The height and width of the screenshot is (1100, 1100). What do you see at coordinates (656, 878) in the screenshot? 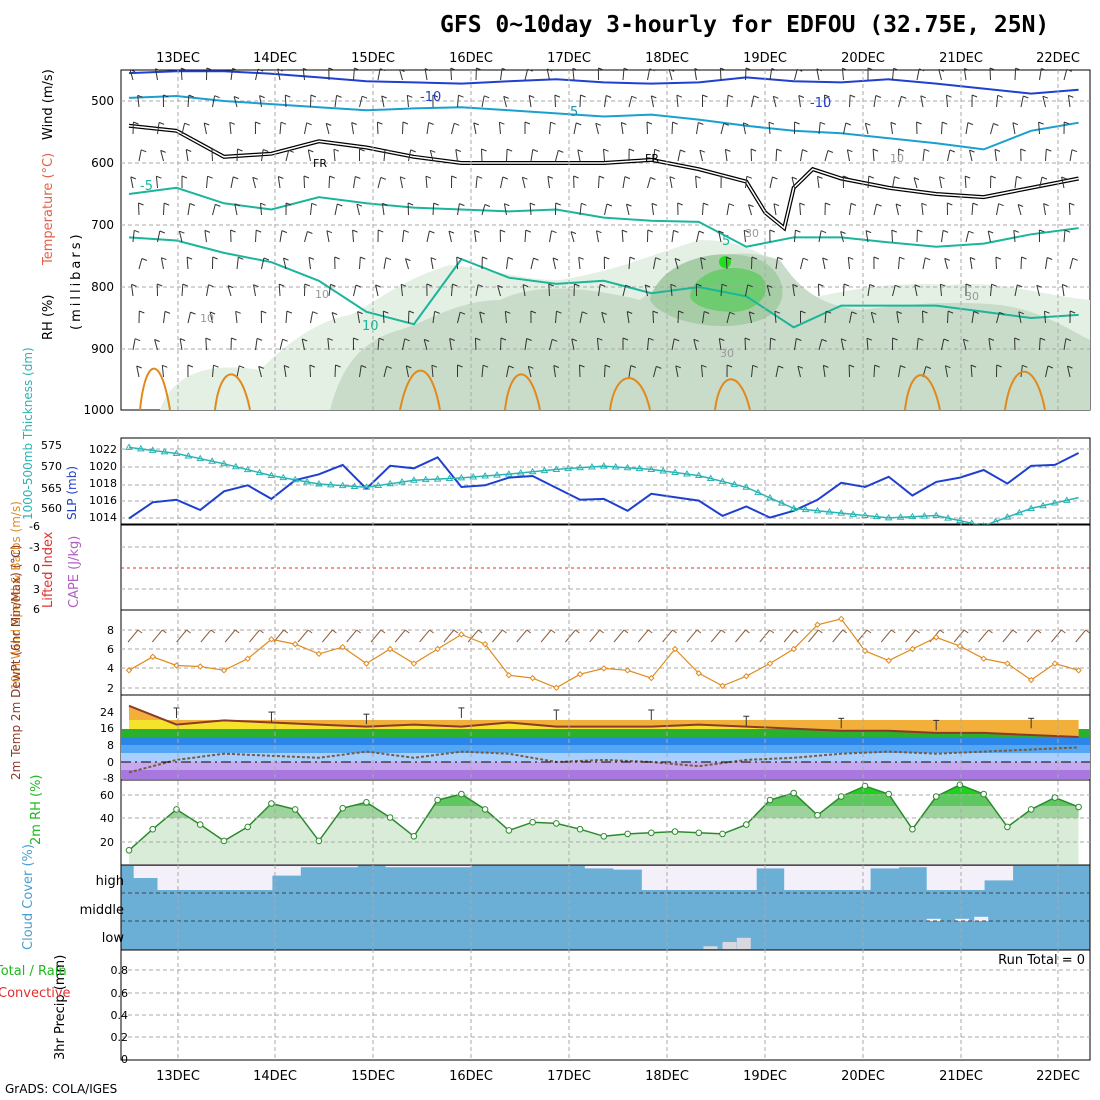
I see `high-cloud-bar` at bounding box center [656, 878].